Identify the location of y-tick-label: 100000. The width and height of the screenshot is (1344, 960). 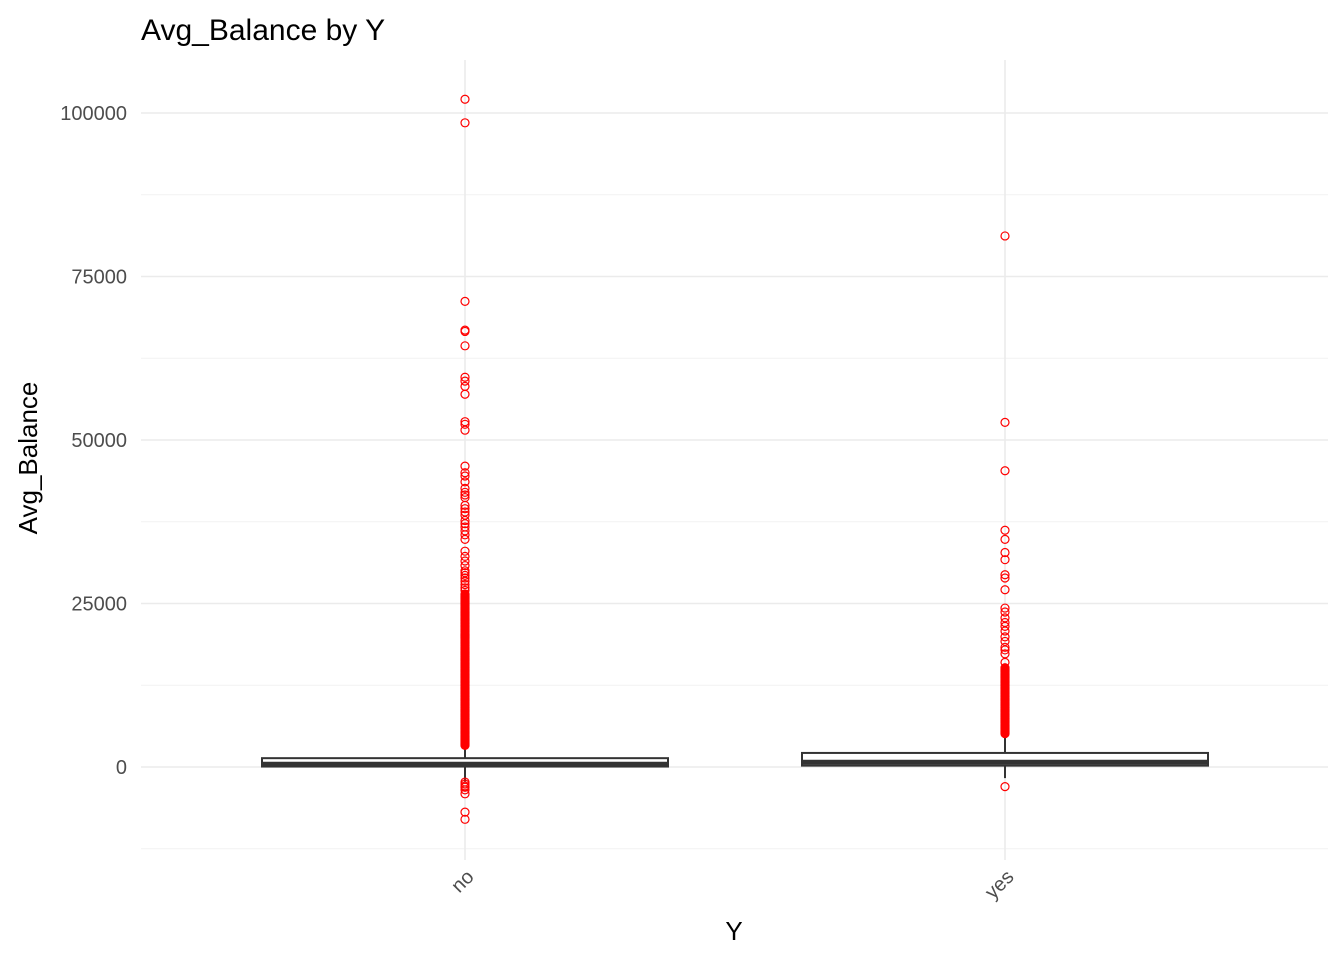
(93, 114).